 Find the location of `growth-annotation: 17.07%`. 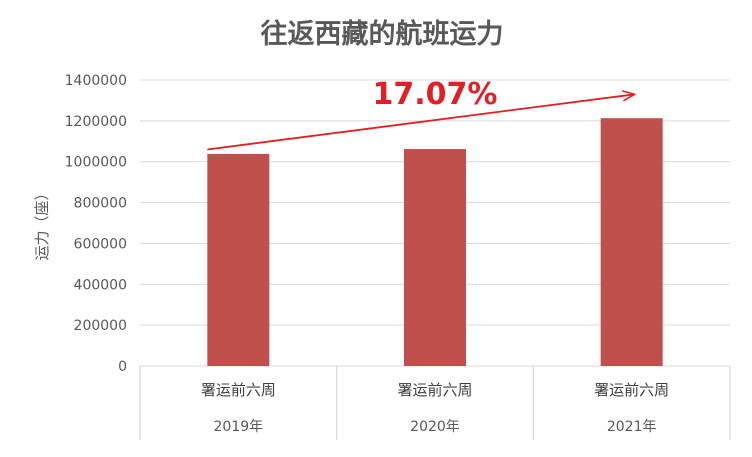

growth-annotation: 17.07% is located at coordinates (420, 114).